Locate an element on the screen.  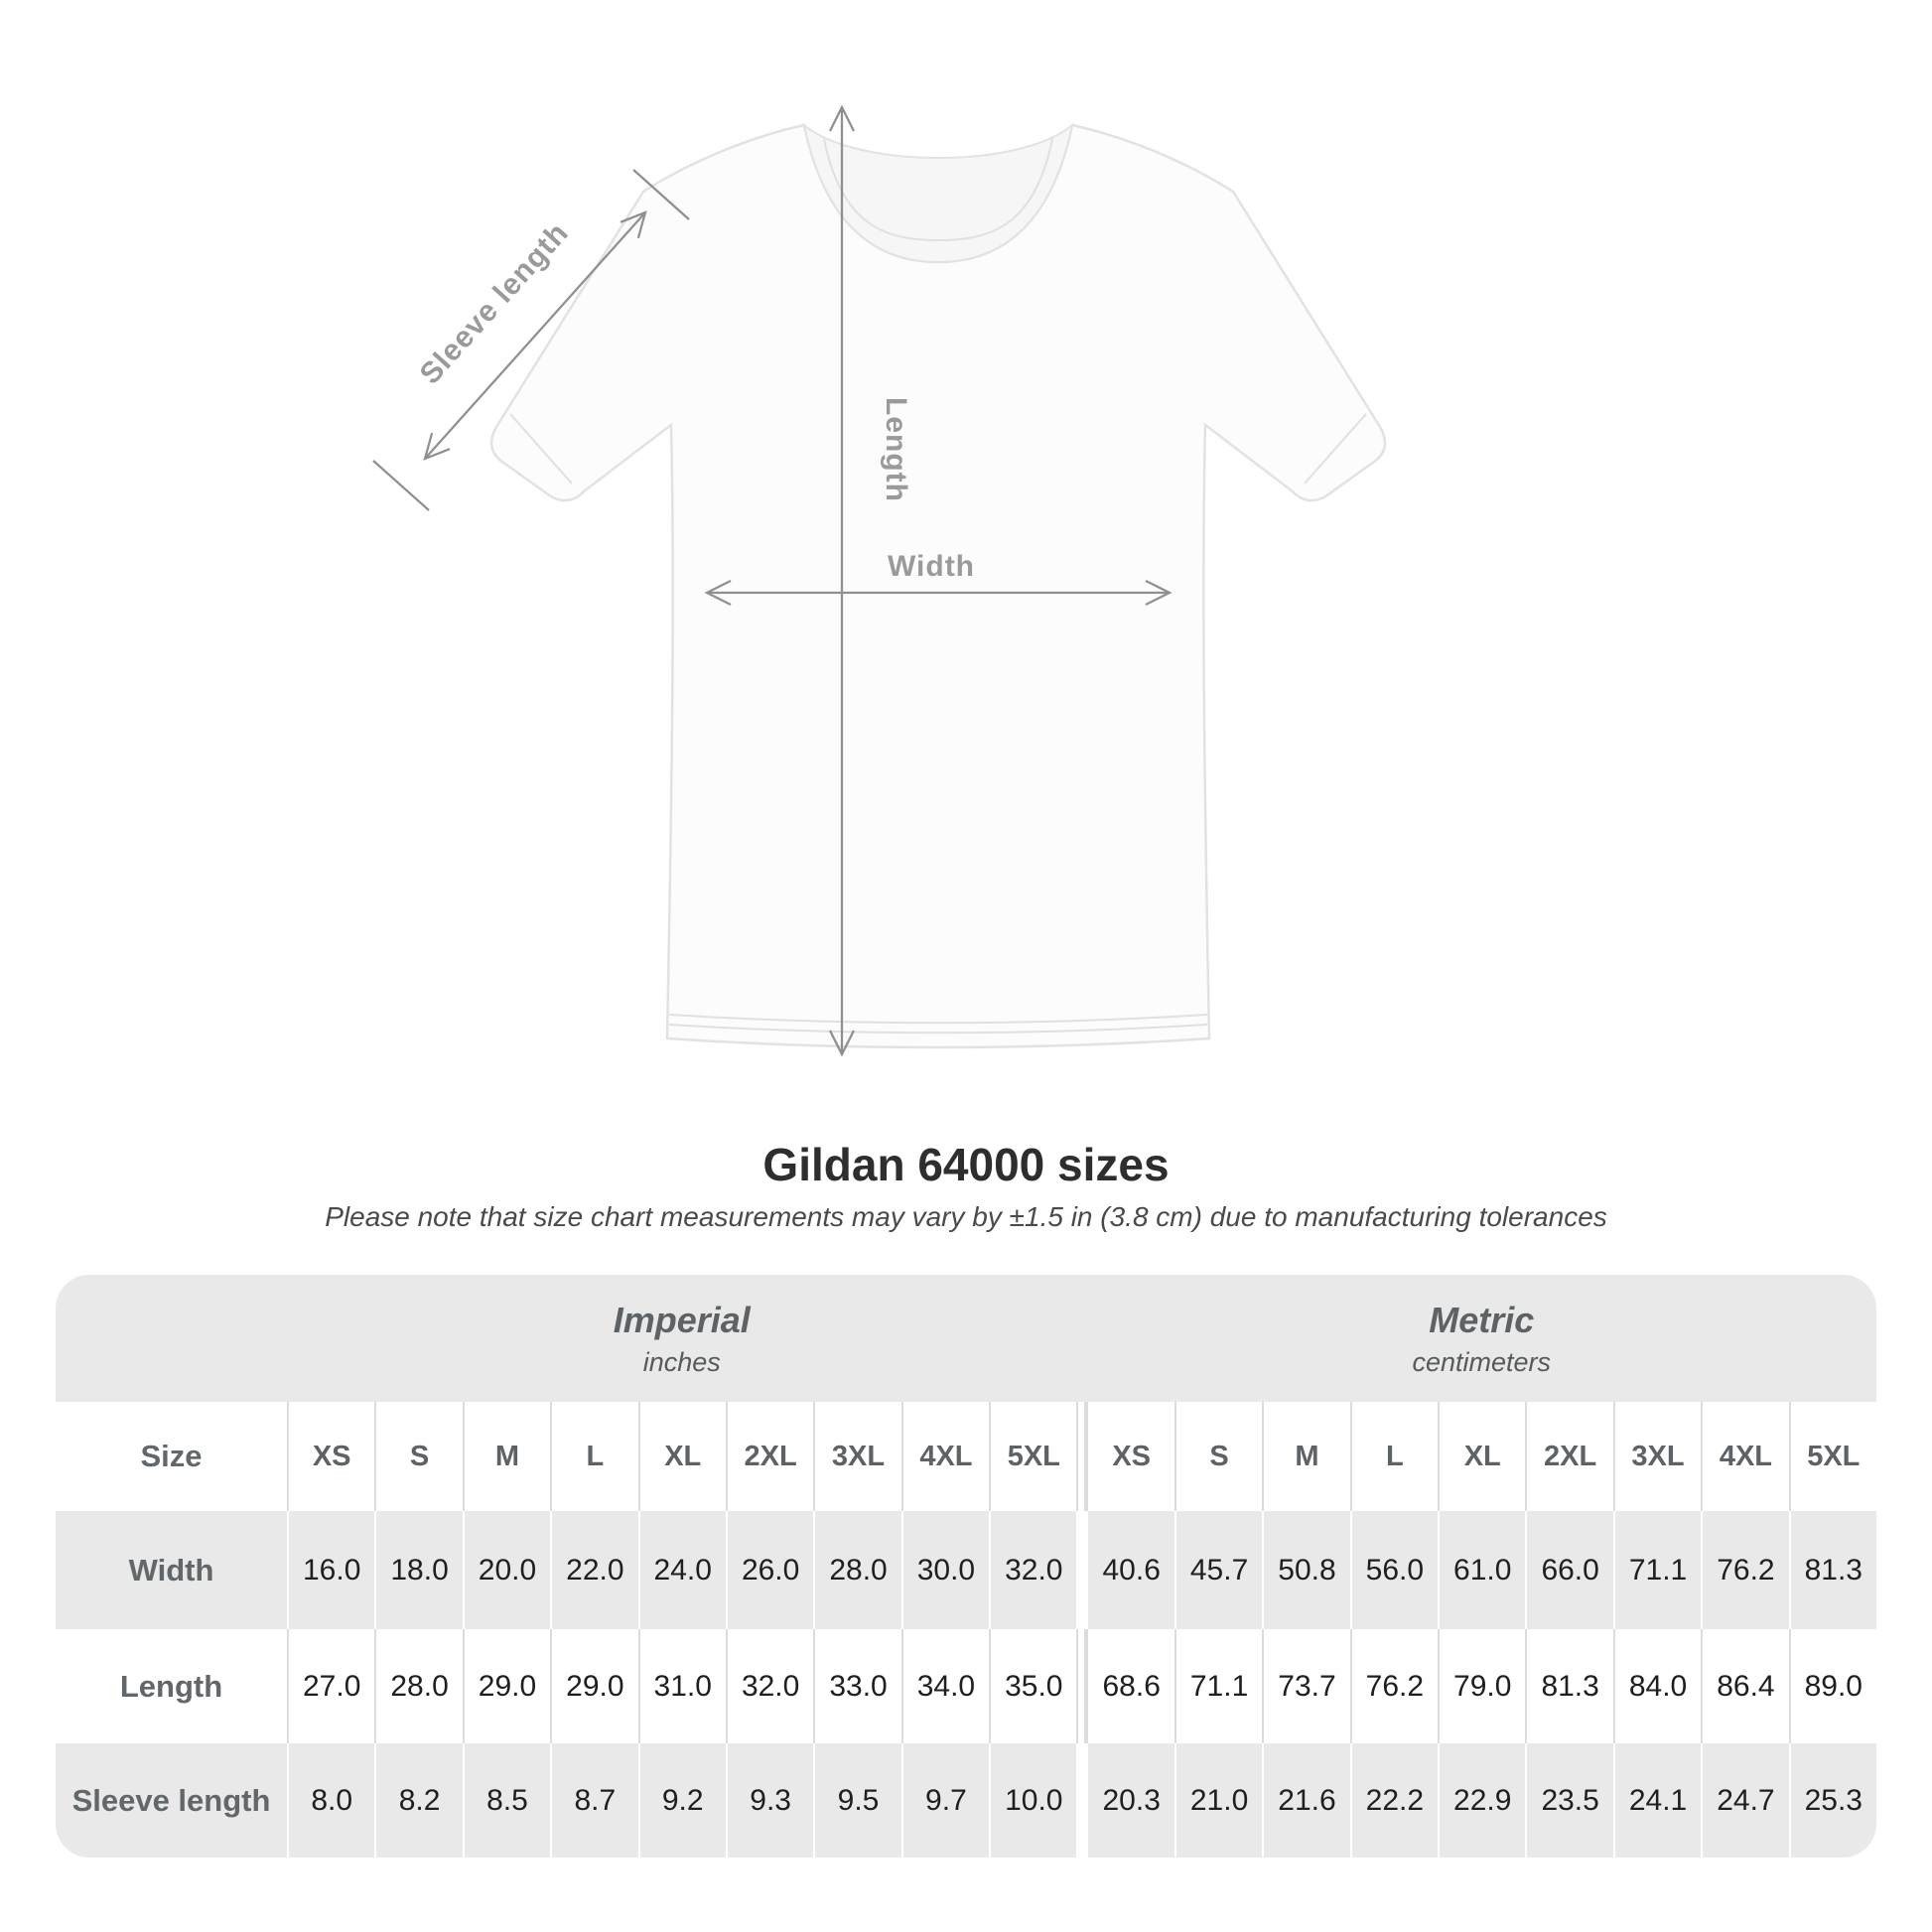
sleeve-length-imperial-3xl-cell: 9.5 is located at coordinates (857, 1801).